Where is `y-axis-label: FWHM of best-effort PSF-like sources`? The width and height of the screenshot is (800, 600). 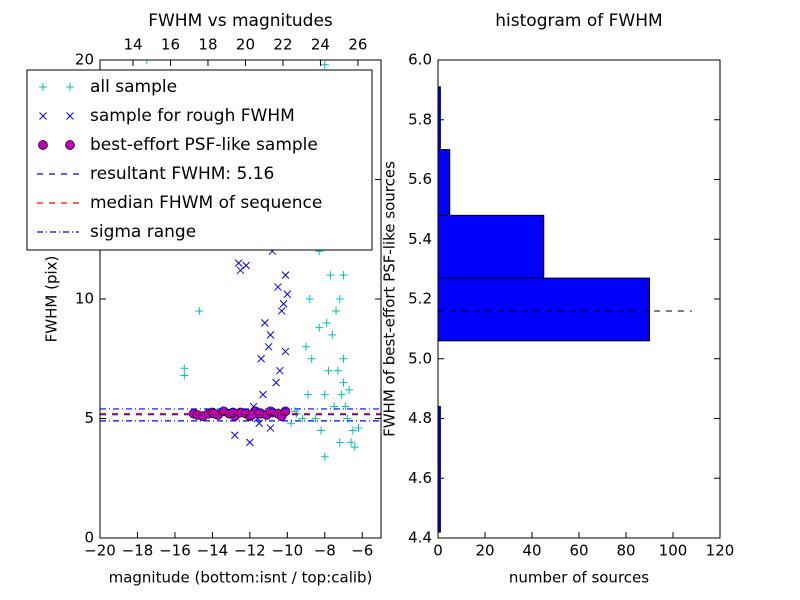 y-axis-label: FWHM of best-effort PSF-like sources is located at coordinates (390, 299).